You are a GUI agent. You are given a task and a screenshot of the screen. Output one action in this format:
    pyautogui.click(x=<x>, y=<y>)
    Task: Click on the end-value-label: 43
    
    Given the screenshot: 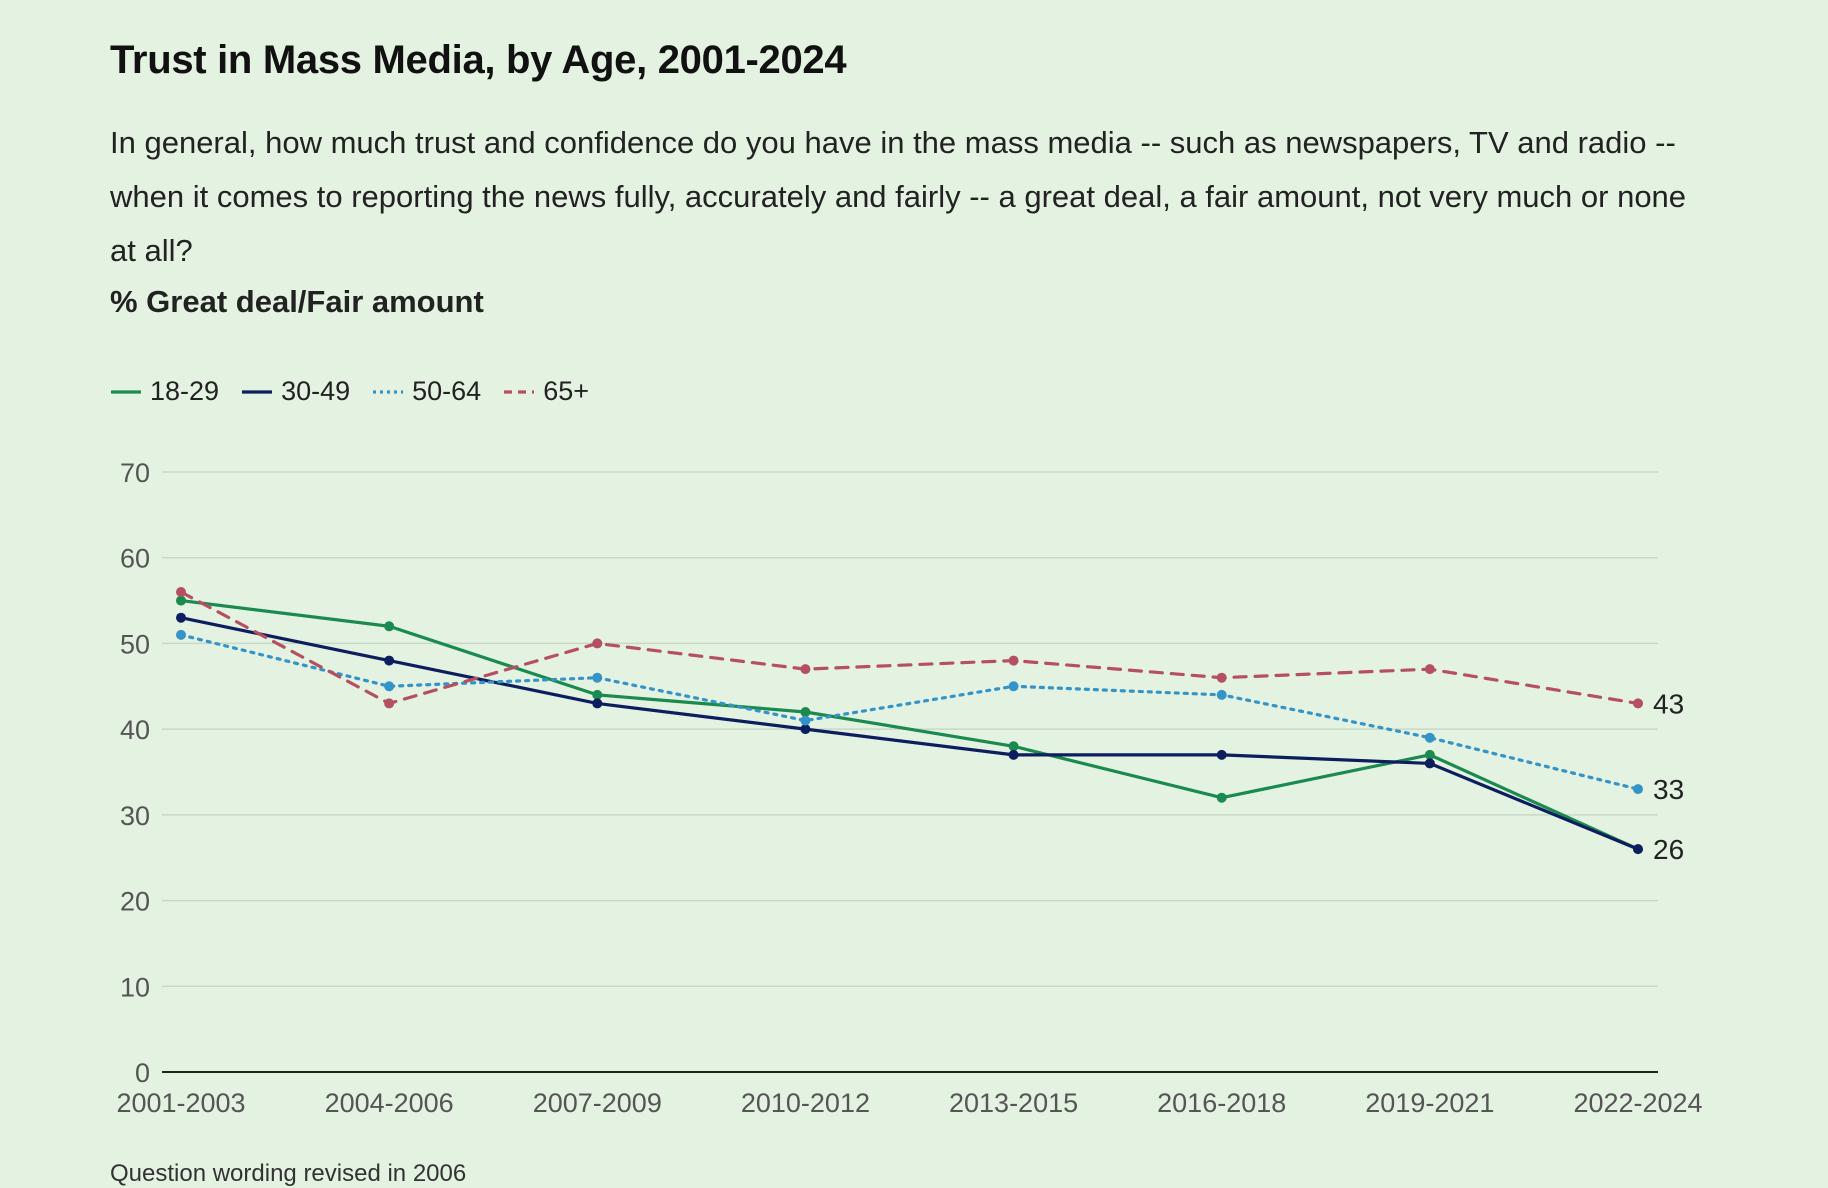 What is the action you would take?
    pyautogui.click(x=1668, y=703)
    